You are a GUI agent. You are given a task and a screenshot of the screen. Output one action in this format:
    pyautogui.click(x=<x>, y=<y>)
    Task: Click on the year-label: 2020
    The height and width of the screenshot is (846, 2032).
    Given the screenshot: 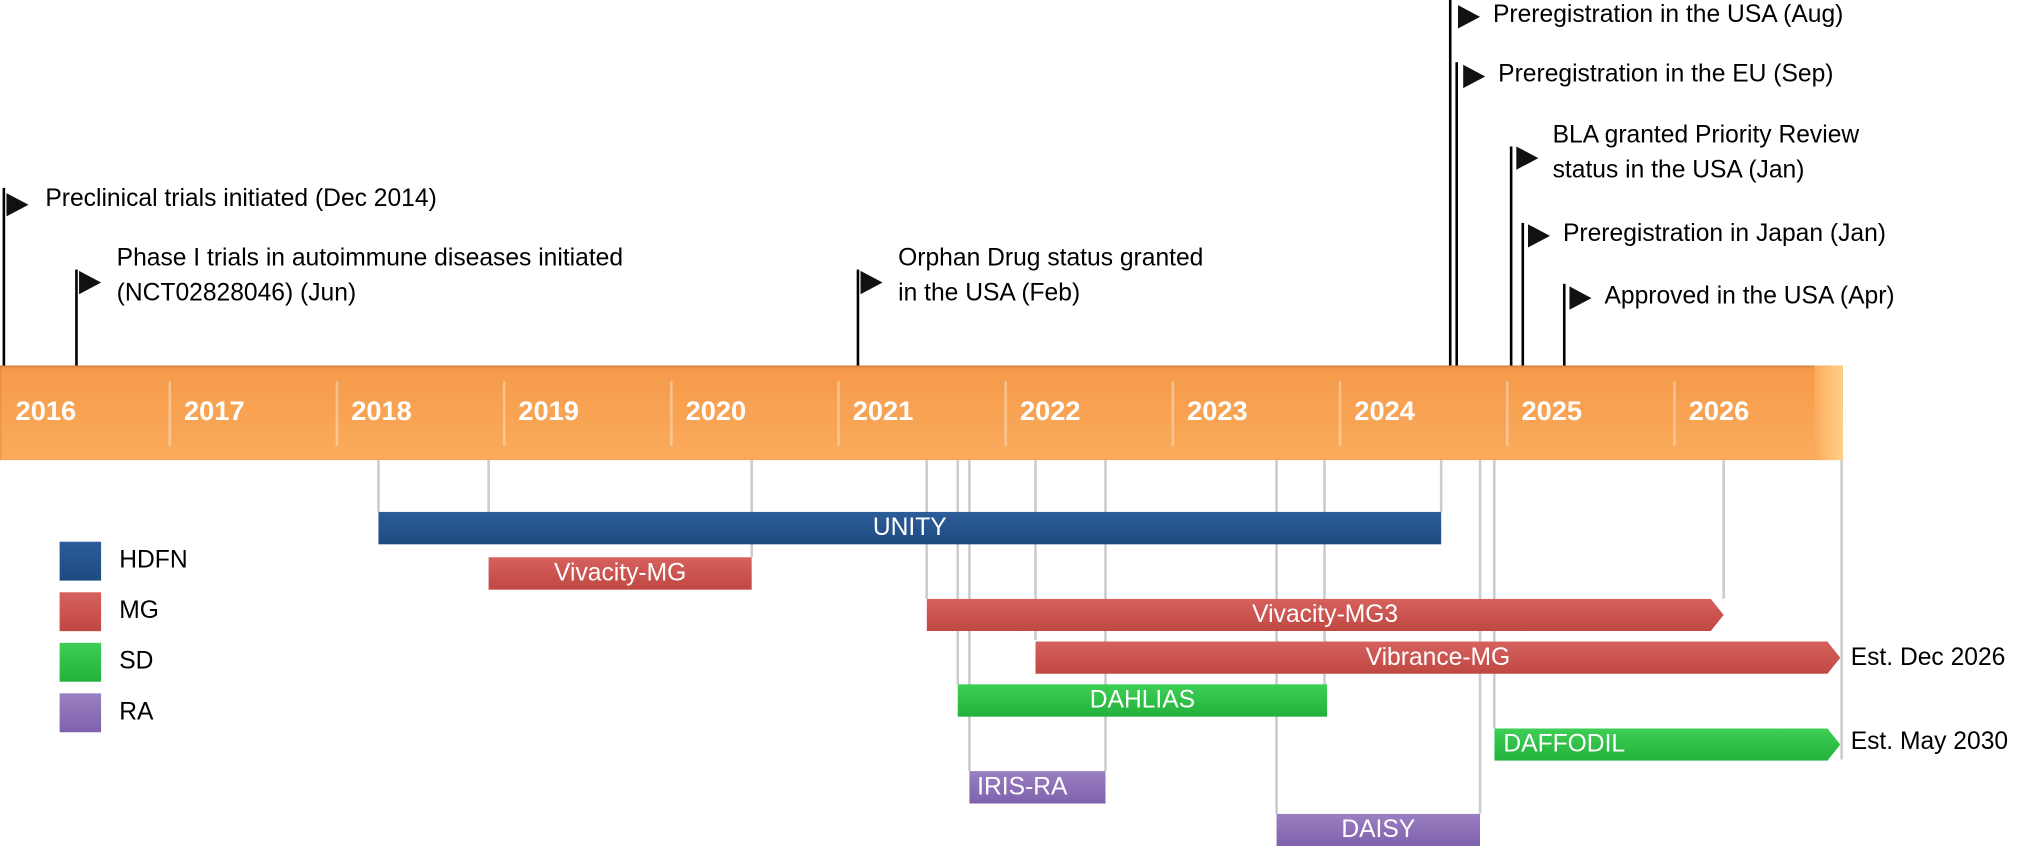 What is the action you would take?
    pyautogui.click(x=716, y=411)
    